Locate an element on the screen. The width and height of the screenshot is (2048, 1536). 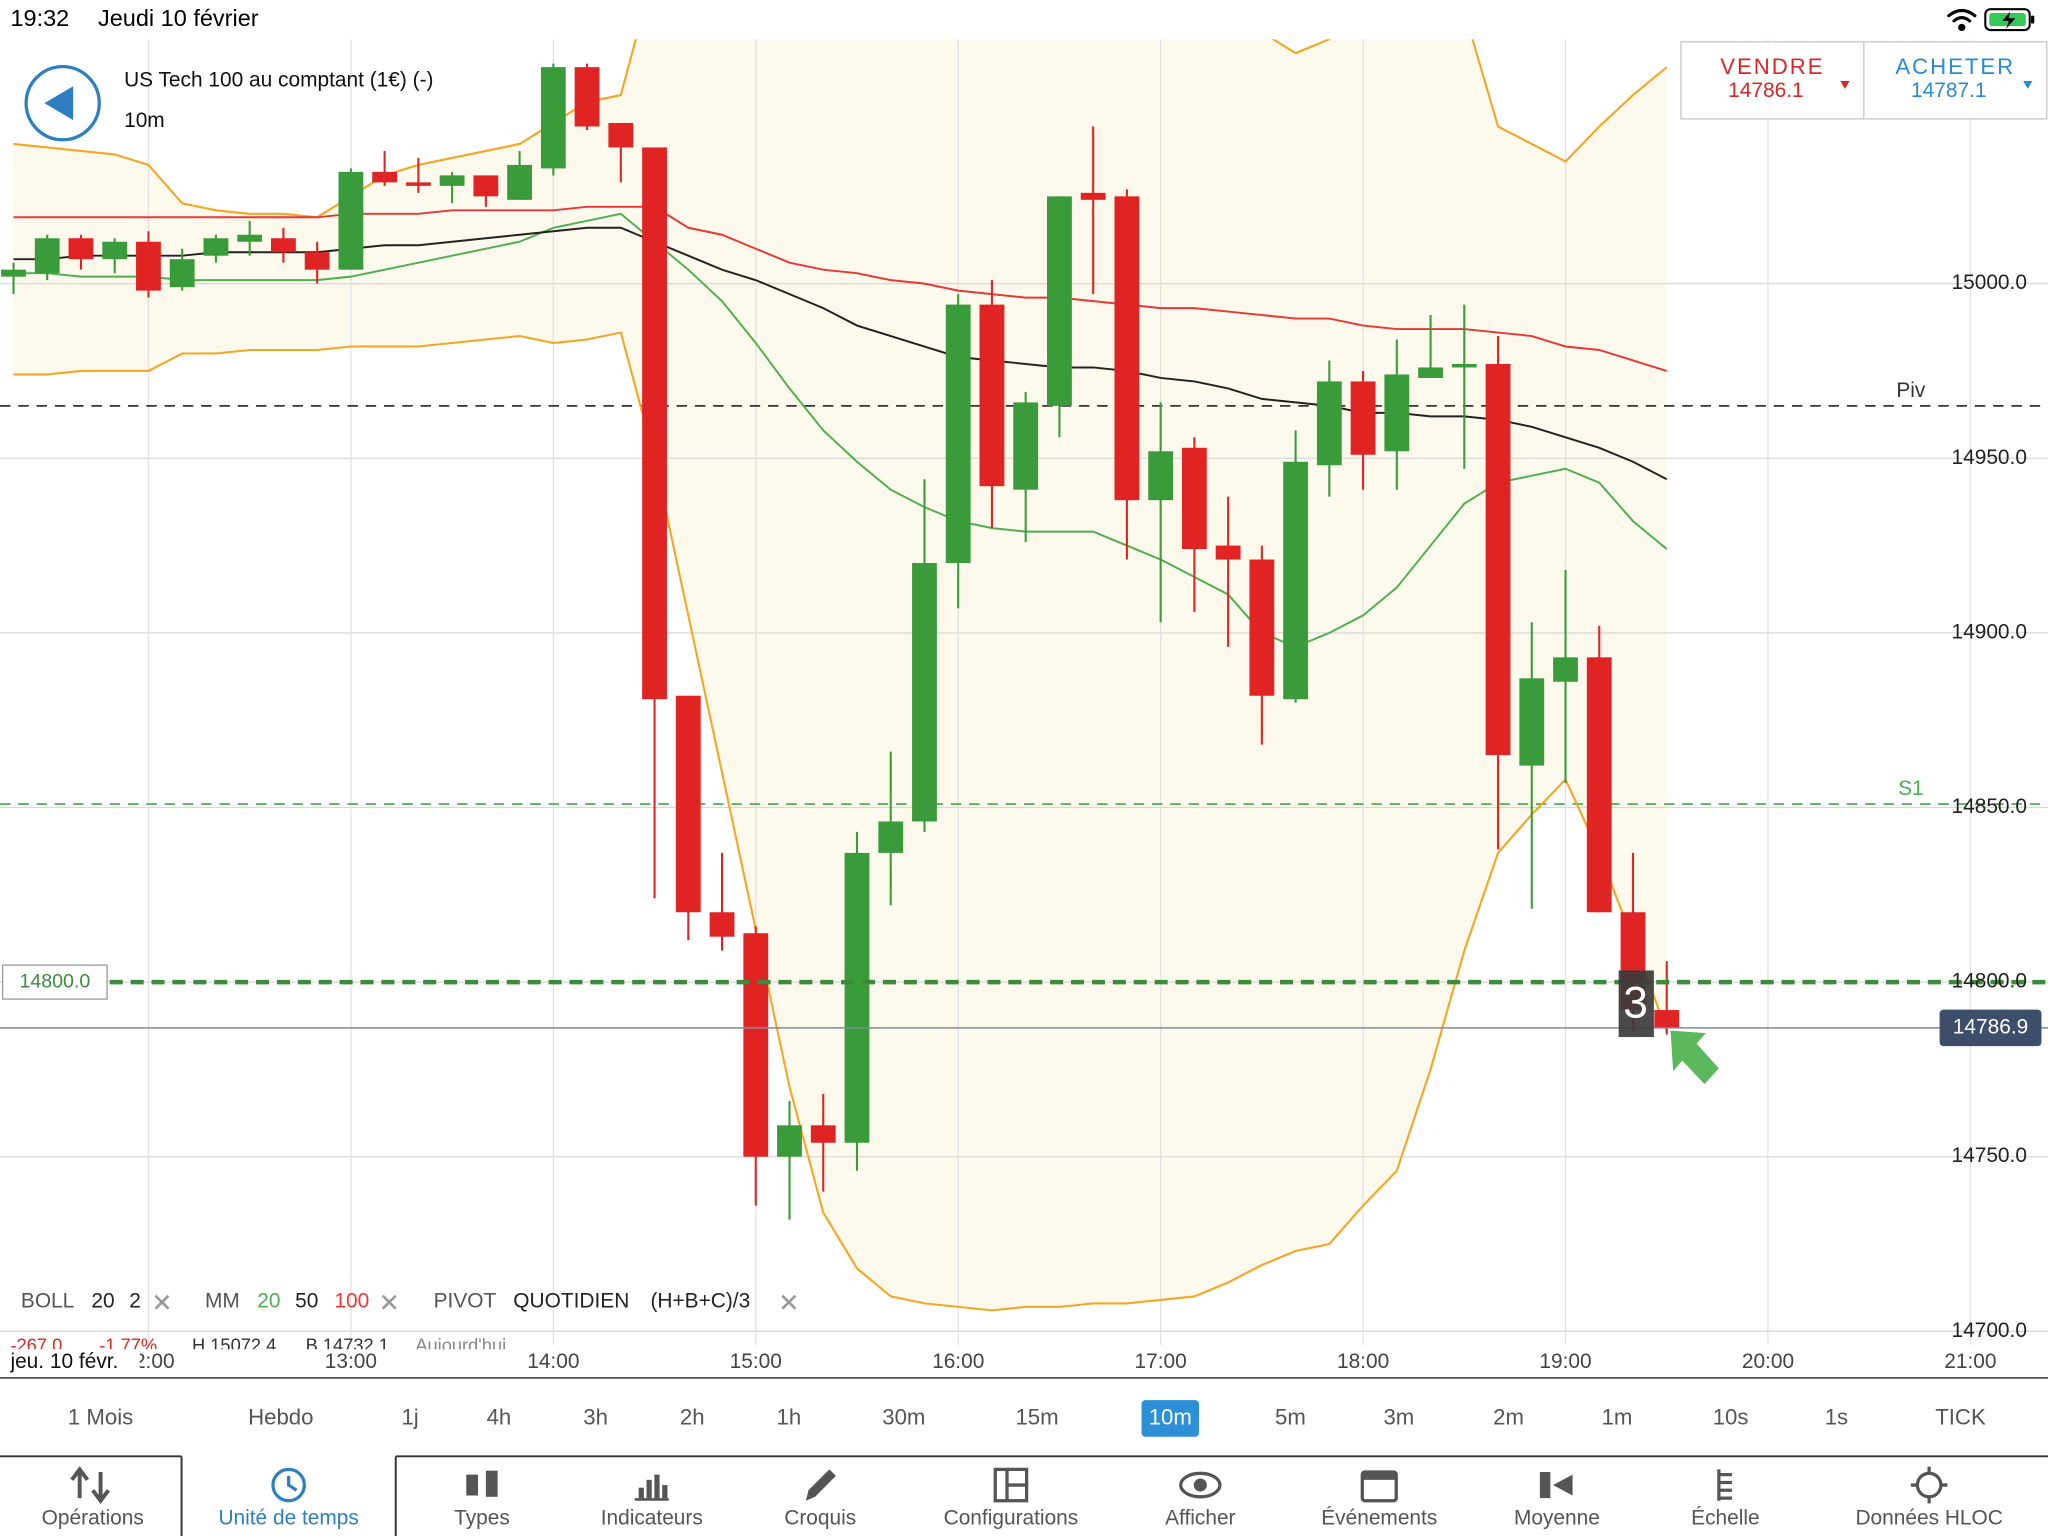
toolbar-button: Indicateurs is located at coordinates (652, 1502).